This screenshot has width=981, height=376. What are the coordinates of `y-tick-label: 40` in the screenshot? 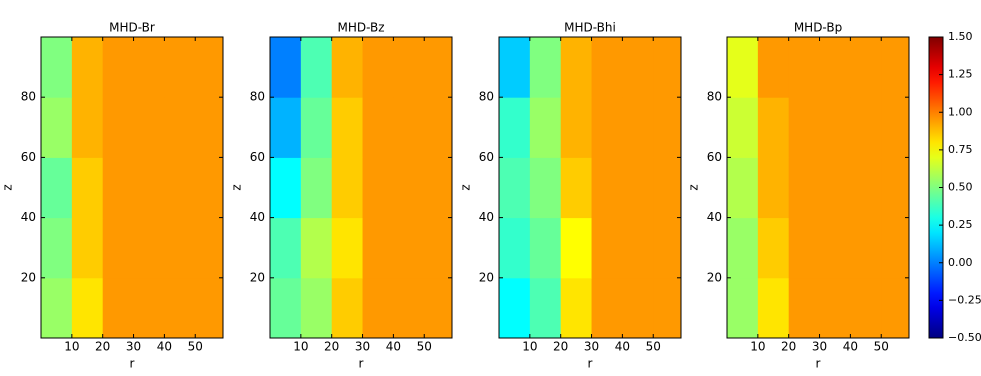 It's located at (28, 217).